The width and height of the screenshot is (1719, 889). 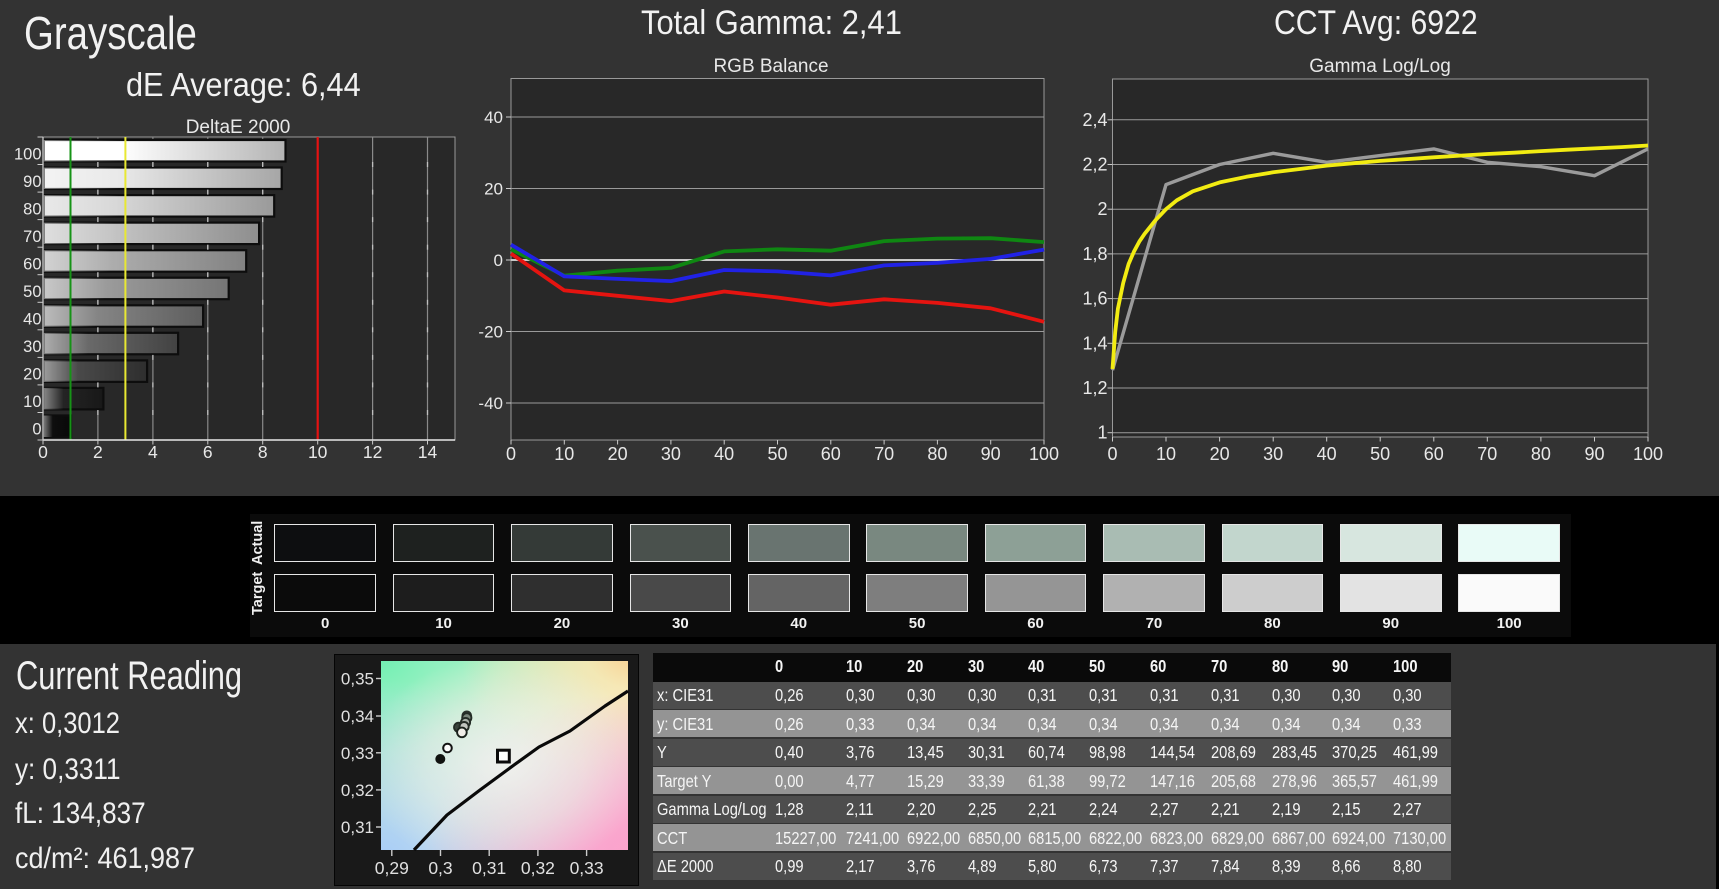 I want to click on svg-text: 4, so click(x=153, y=452).